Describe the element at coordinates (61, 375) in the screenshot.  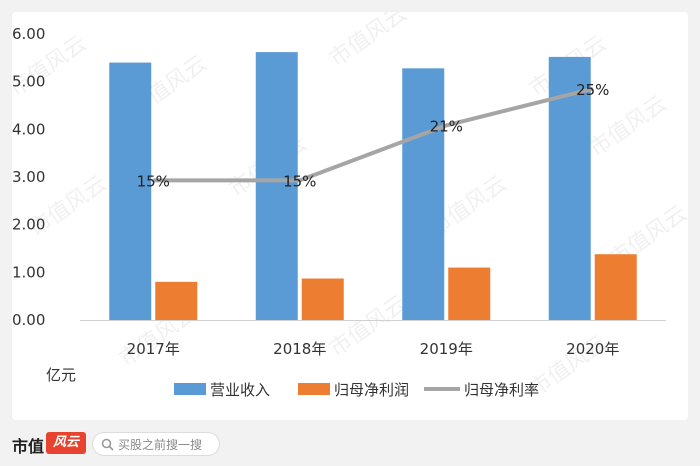
I see `y-unit-label: 亿元` at that location.